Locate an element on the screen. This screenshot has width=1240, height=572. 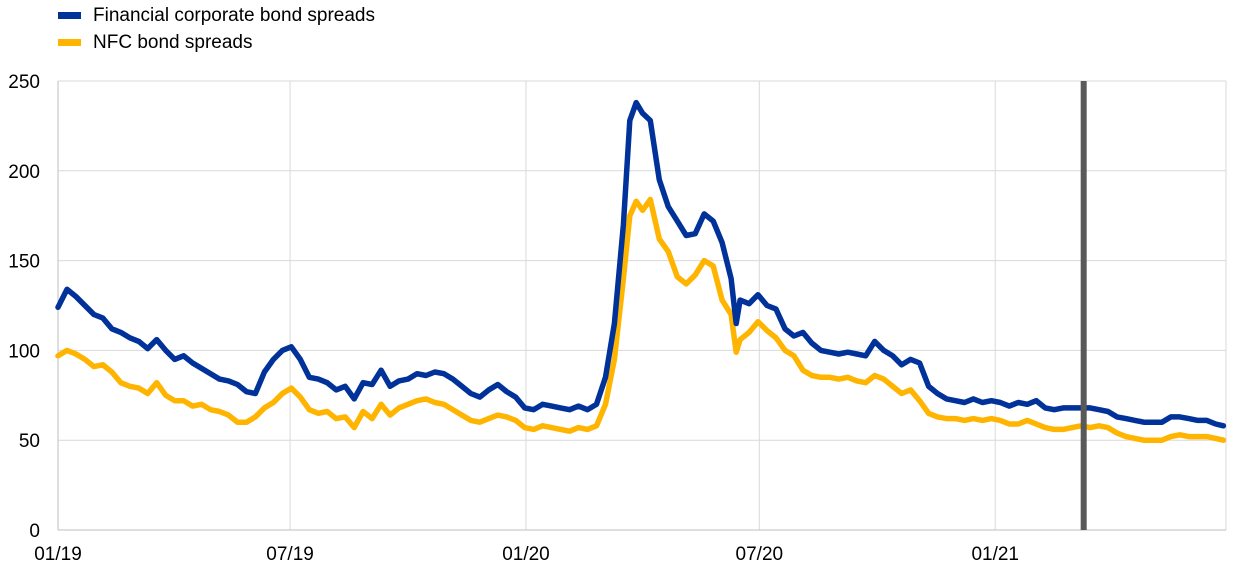
legend-item-financial: Financial corporate bond spreads is located at coordinates (216, 15).